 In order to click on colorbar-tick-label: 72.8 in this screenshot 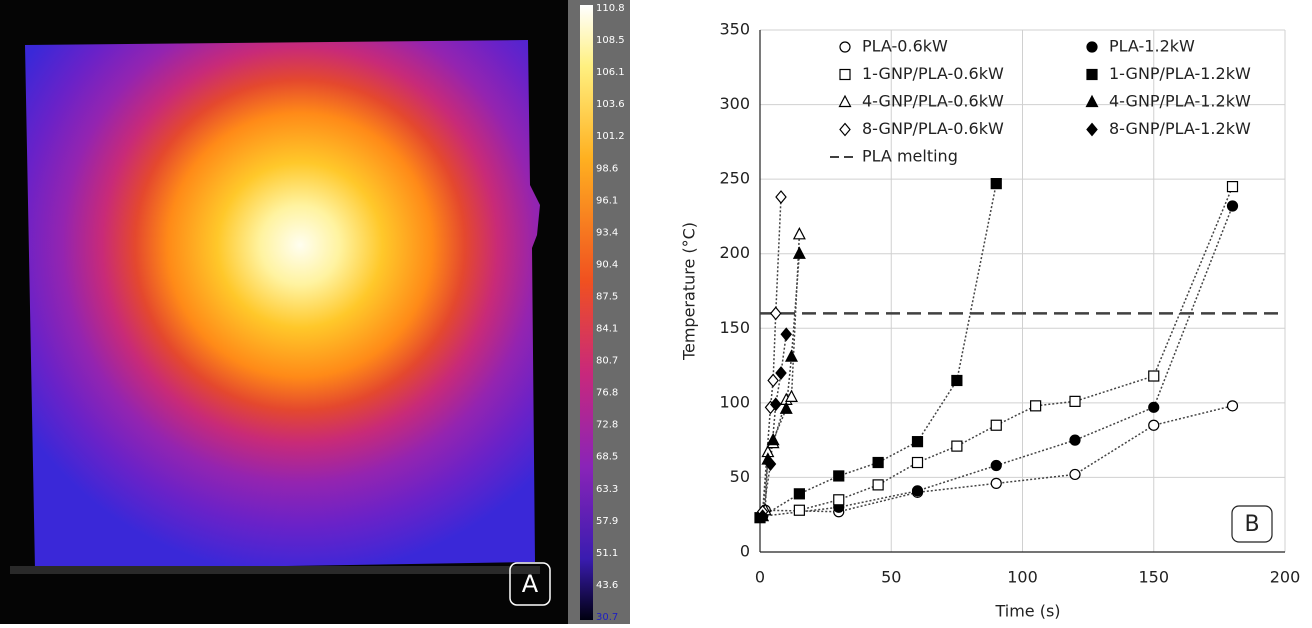, I will do `click(607, 425)`.